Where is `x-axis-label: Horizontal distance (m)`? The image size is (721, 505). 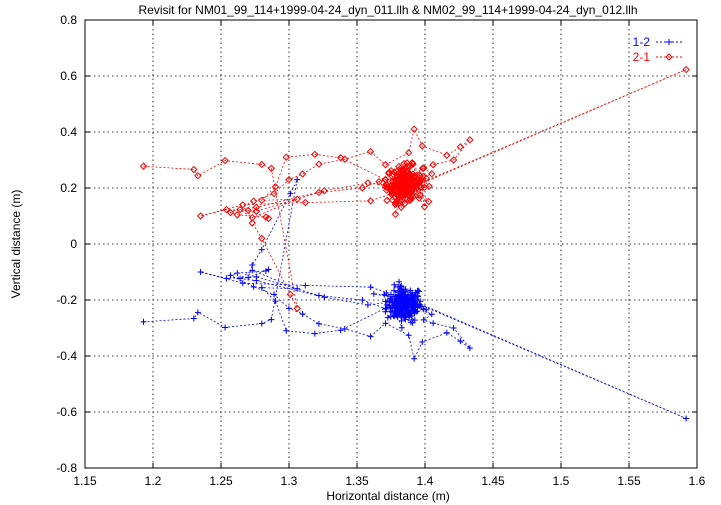 x-axis-label: Horizontal distance (m) is located at coordinates (387, 496).